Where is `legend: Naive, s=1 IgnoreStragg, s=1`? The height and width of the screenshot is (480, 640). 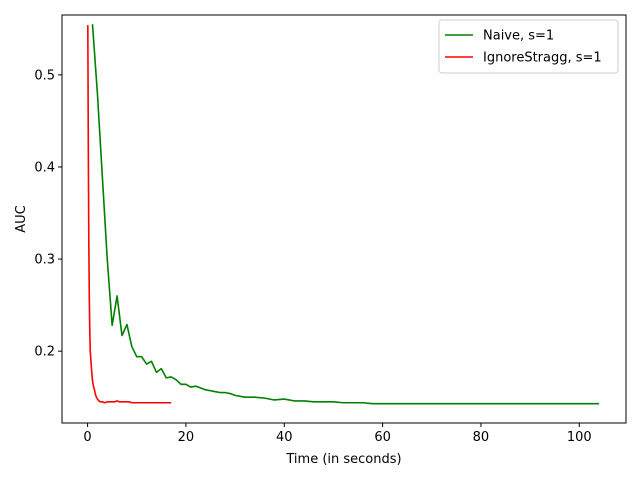
legend: Naive, s=1 IgnoreStragg, s=1 is located at coordinates (528, 46).